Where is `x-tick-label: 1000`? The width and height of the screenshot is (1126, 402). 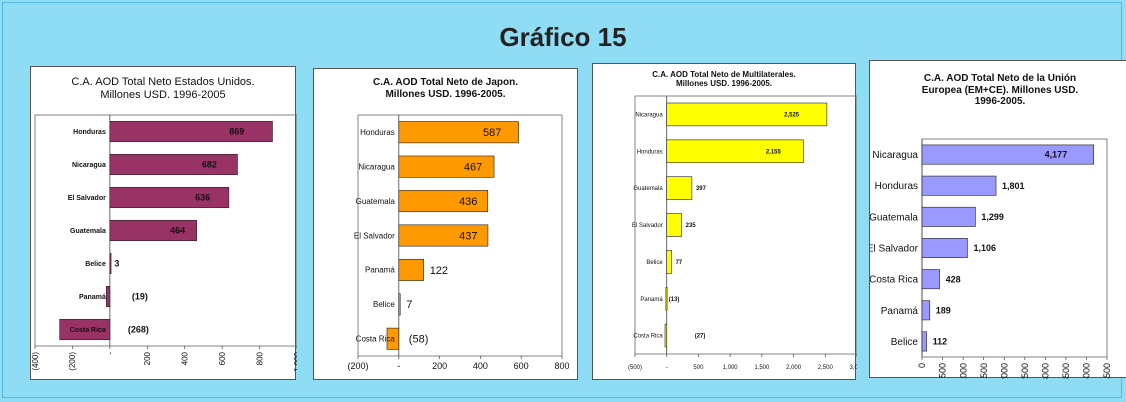
x-tick-label: 1000 is located at coordinates (963, 371).